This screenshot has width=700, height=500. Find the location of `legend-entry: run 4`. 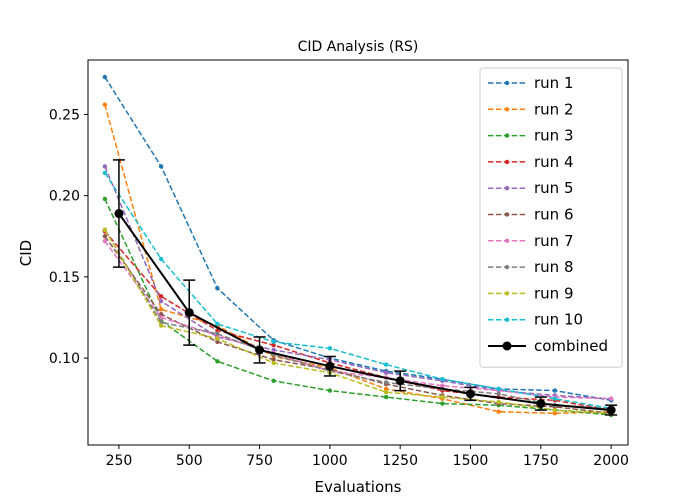

legend-entry: run 4 is located at coordinates (531, 162).